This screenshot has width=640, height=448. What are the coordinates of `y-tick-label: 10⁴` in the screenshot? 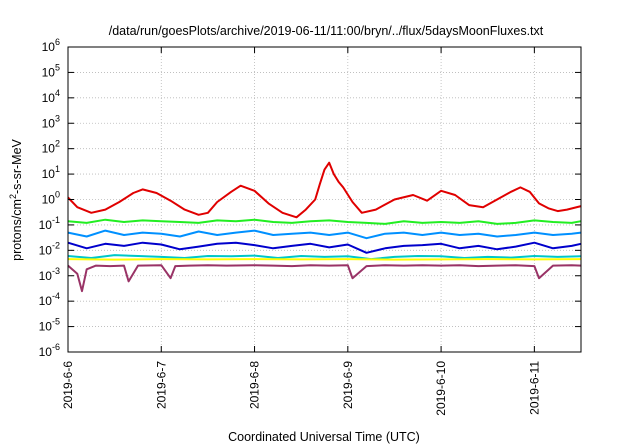 It's located at (51, 96).